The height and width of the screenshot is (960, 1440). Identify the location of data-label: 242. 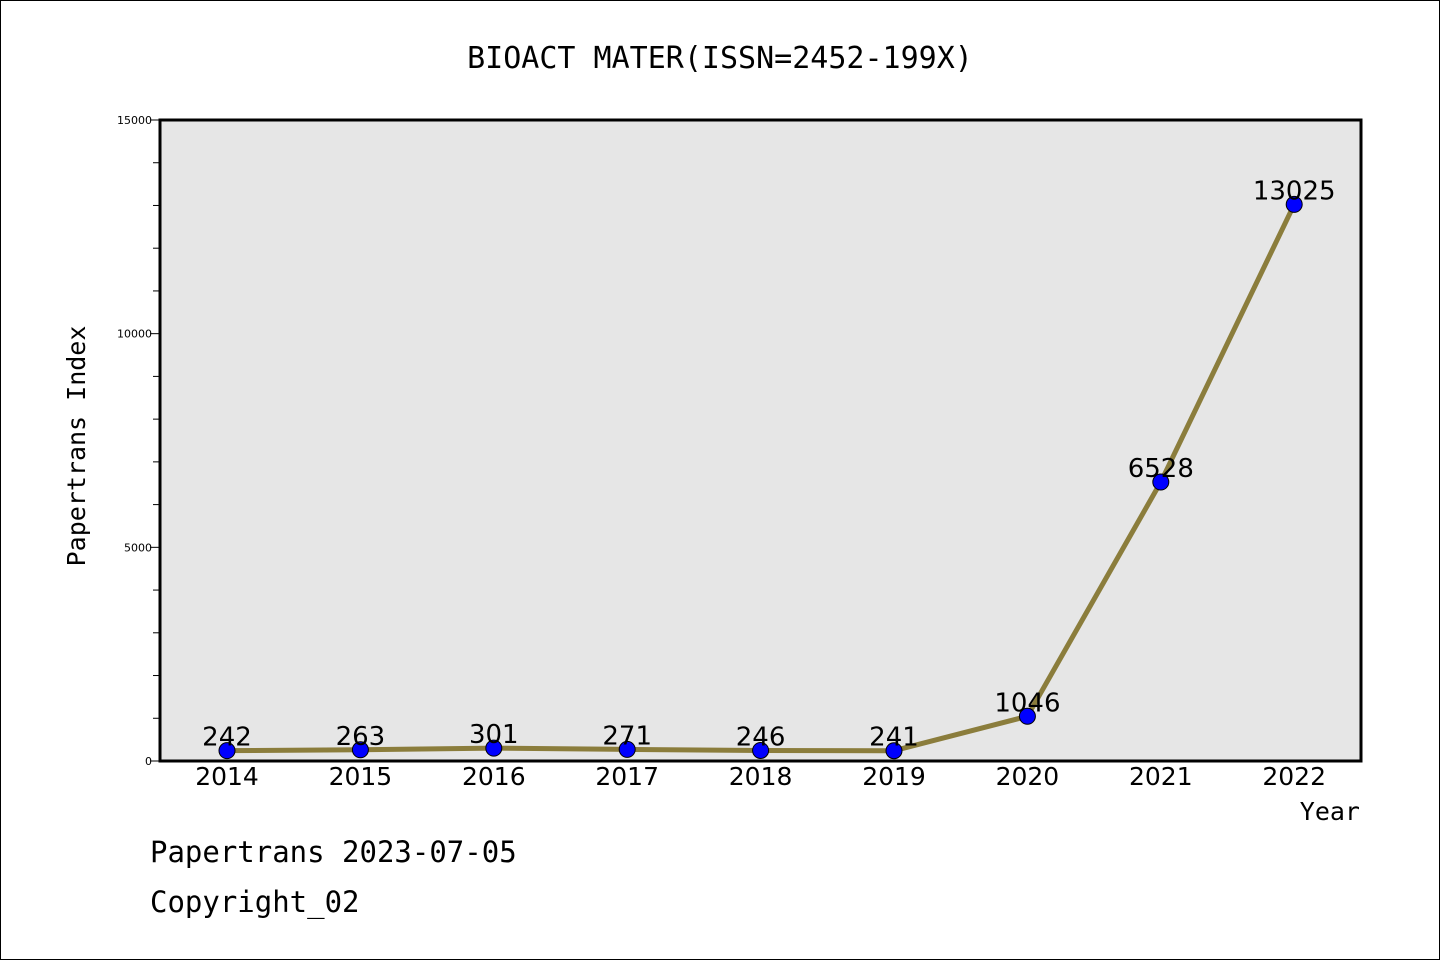
(227, 738).